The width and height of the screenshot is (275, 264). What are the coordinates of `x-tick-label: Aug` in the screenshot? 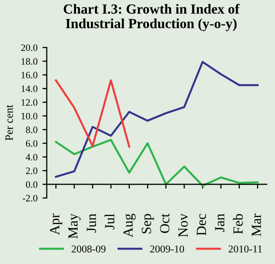 It's located at (129, 226).